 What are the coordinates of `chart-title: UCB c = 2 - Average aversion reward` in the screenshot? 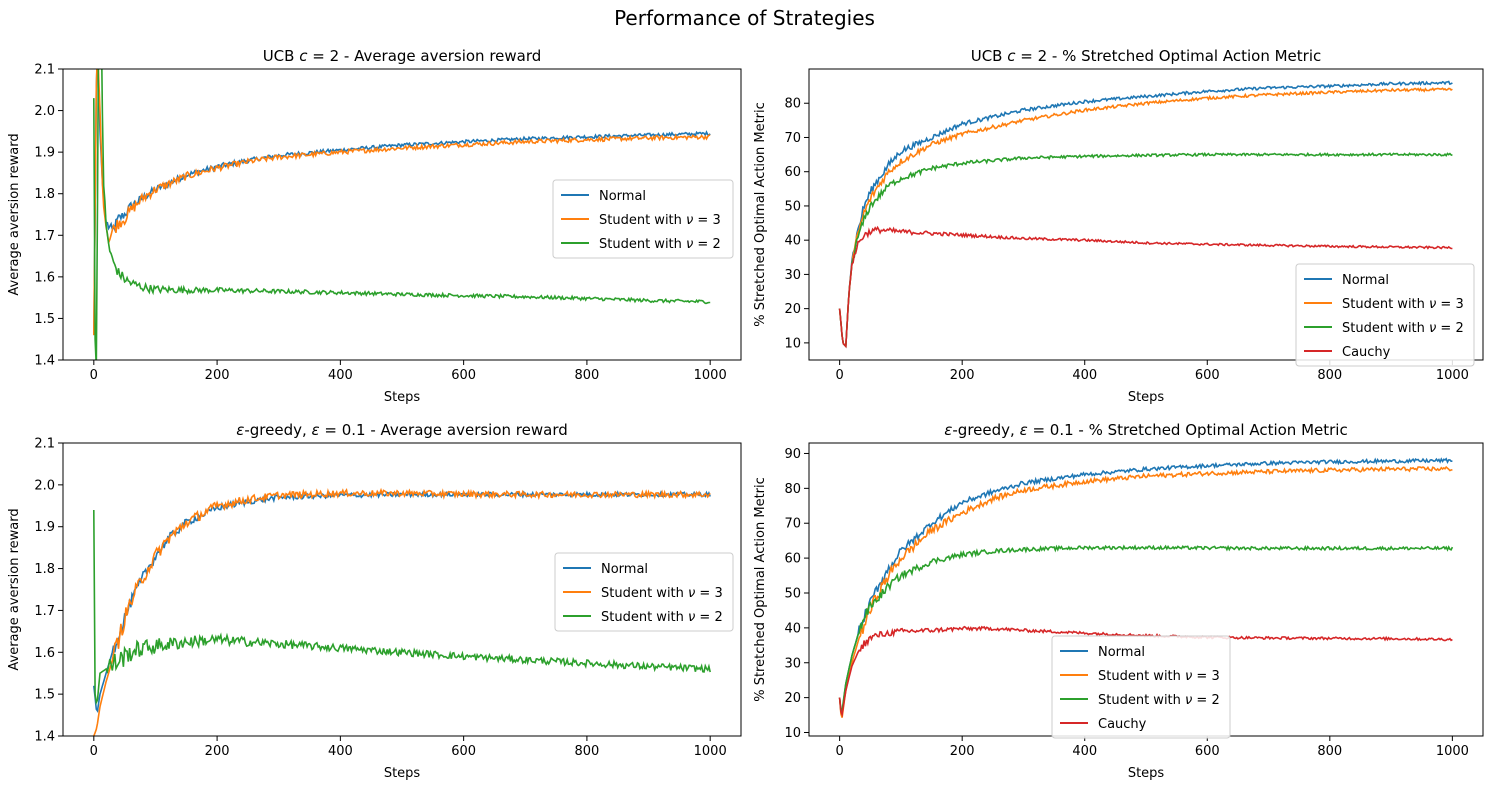 It's located at (402, 56).